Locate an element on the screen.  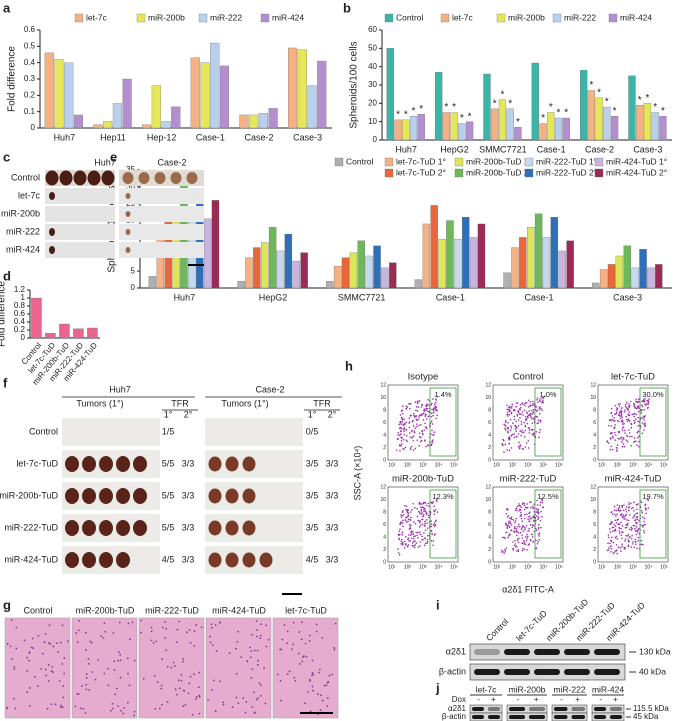
y-tick-label: 60 is located at coordinates (372, 29).